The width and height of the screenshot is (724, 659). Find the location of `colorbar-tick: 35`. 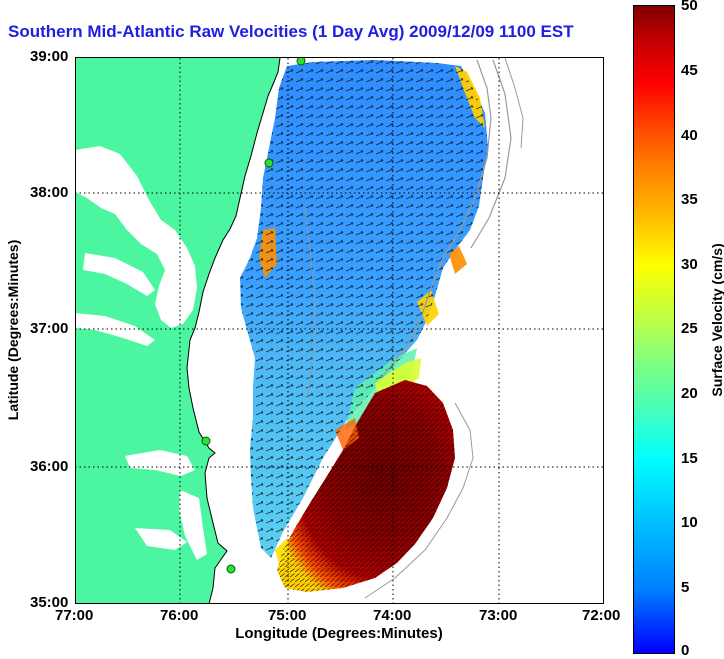

colorbar-tick: 35 is located at coordinates (689, 199).